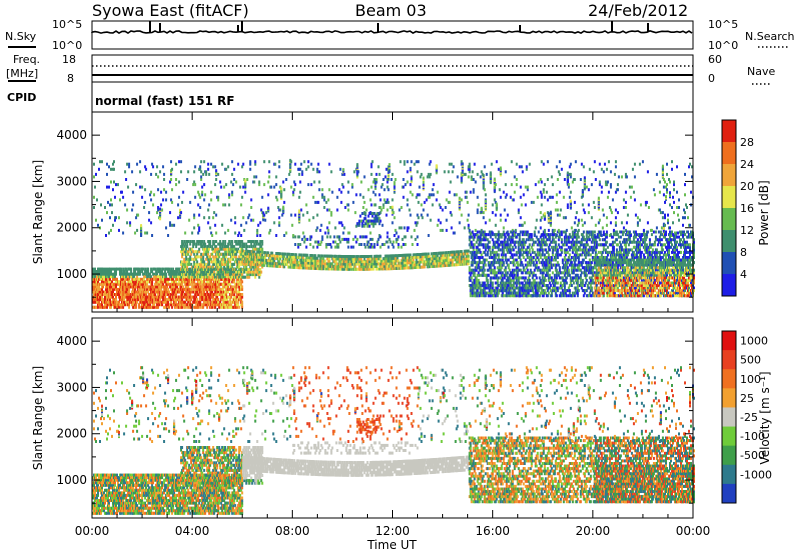  I want to click on beam-title: Beam 03, so click(391, 10).